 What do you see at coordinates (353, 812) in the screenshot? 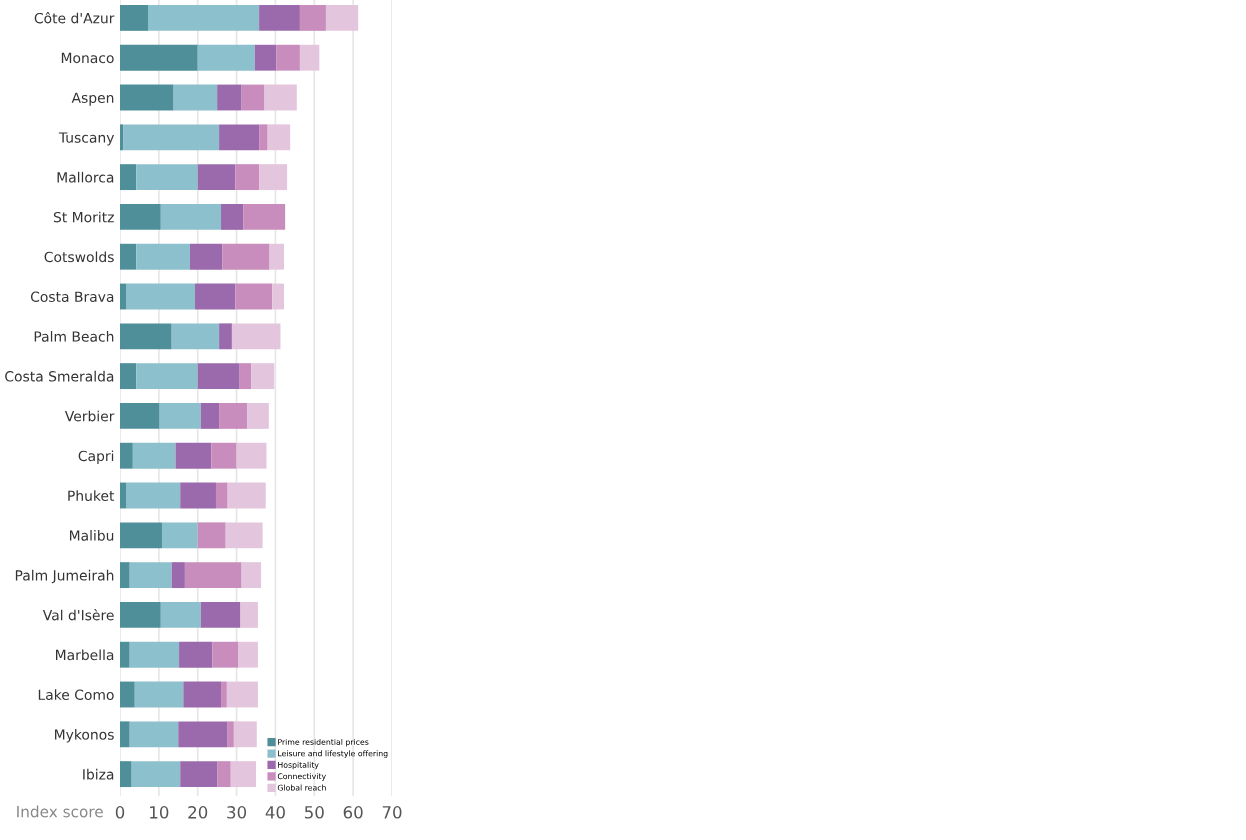
I see `x-tick-label: 60` at bounding box center [353, 812].